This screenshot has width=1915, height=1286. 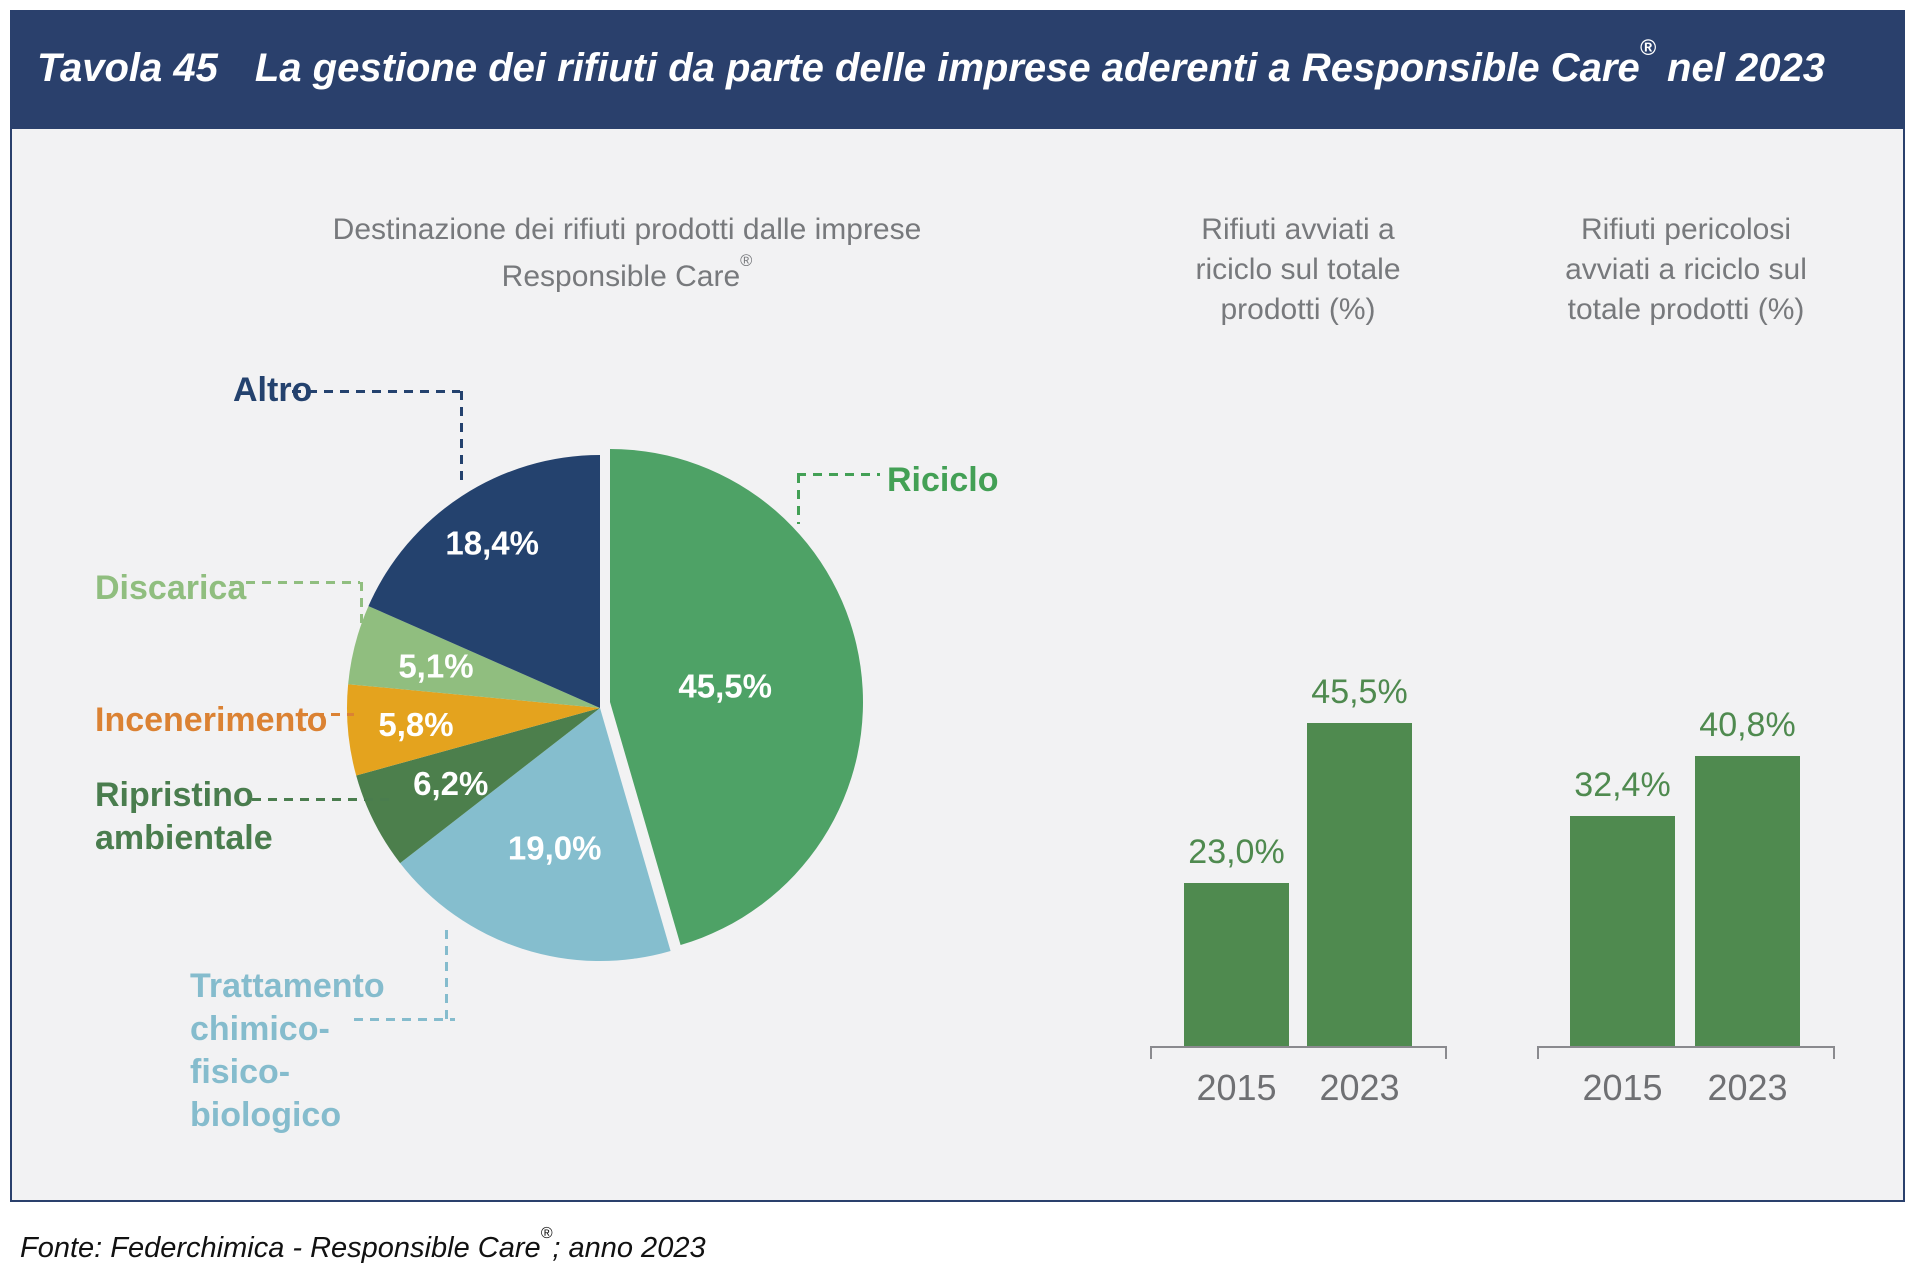 I want to click on pie-slice-value-label: 6,2%, so click(x=450, y=783).